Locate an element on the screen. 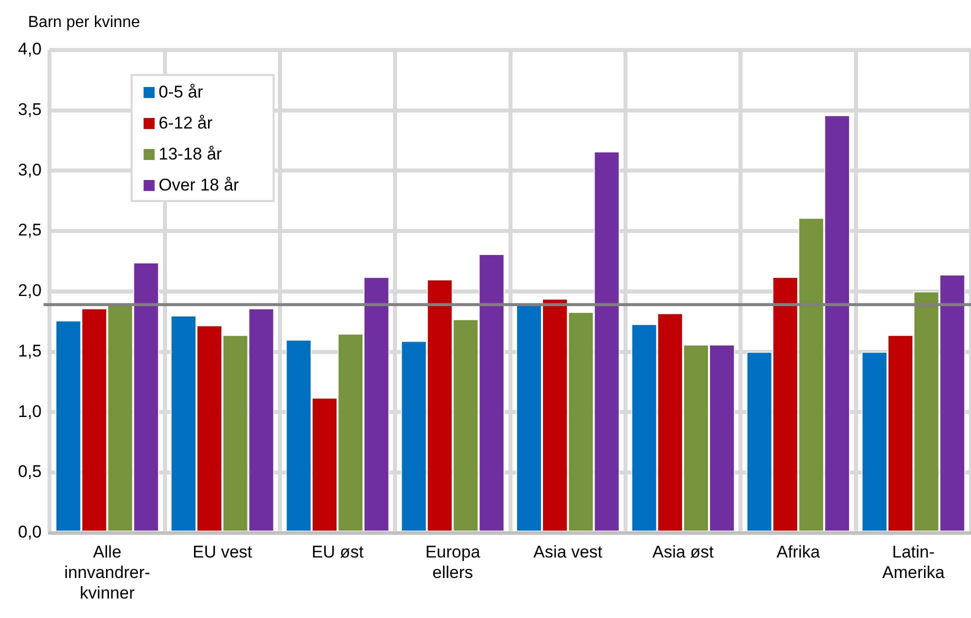 This screenshot has width=971, height=618. x-tick-label: Europa ellers is located at coordinates (453, 562).